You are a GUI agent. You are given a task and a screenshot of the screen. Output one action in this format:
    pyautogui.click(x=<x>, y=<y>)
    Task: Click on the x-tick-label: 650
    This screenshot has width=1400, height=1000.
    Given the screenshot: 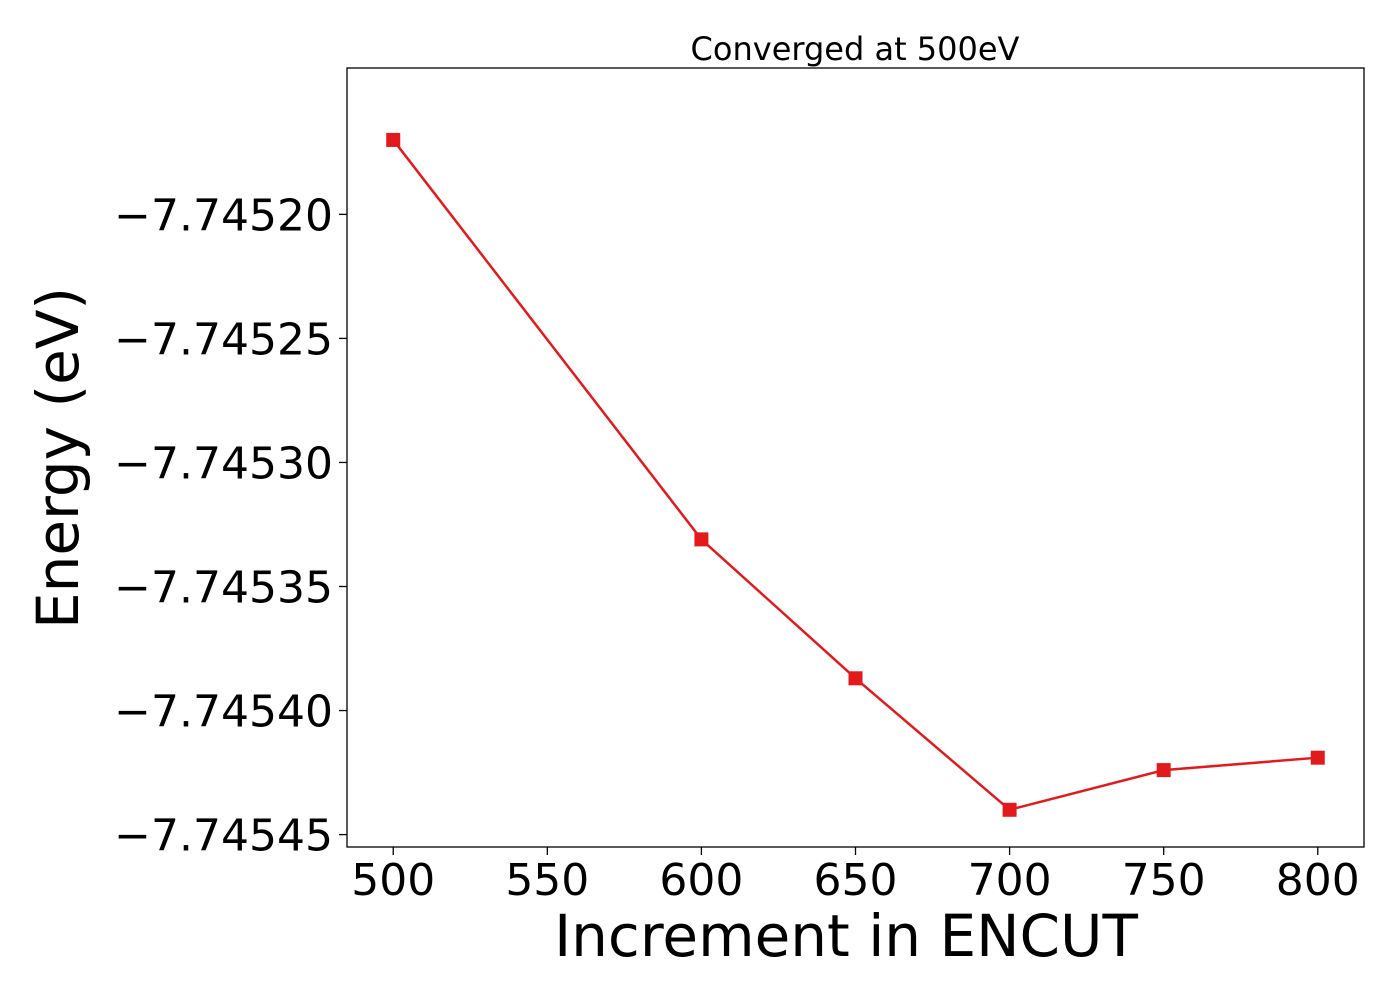 What is the action you would take?
    pyautogui.click(x=856, y=880)
    